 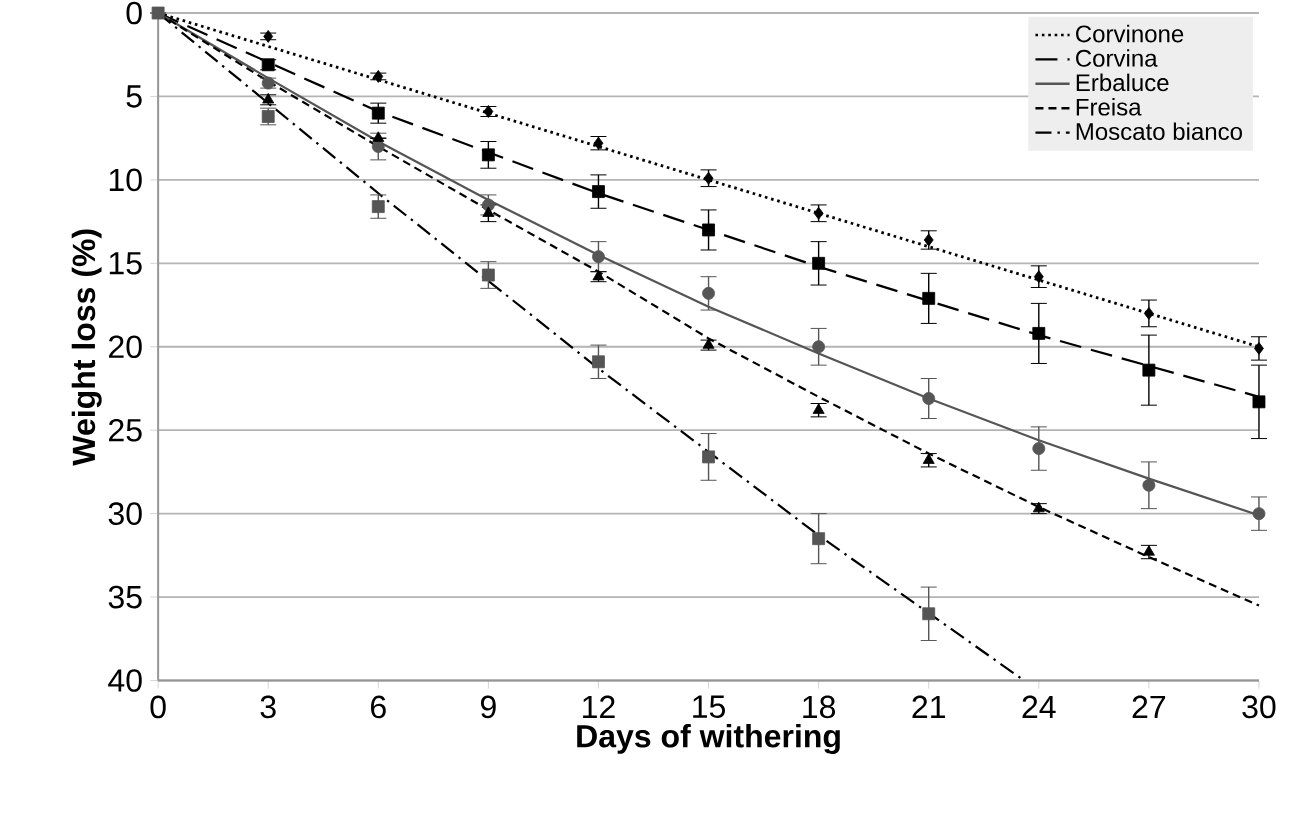 What do you see at coordinates (125, 347) in the screenshot?
I see `y-tick-label: 20` at bounding box center [125, 347].